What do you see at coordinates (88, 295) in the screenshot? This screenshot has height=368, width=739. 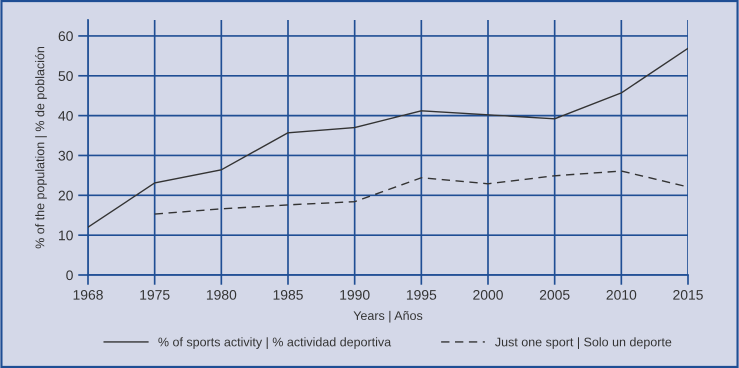 I see `x-tick-label: 1968` at bounding box center [88, 295].